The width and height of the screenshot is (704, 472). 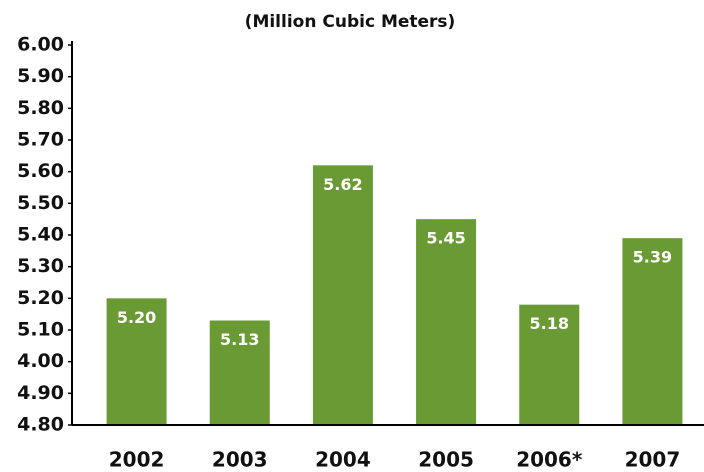 What do you see at coordinates (653, 460) in the screenshot?
I see `x-tick-label: 2007` at bounding box center [653, 460].